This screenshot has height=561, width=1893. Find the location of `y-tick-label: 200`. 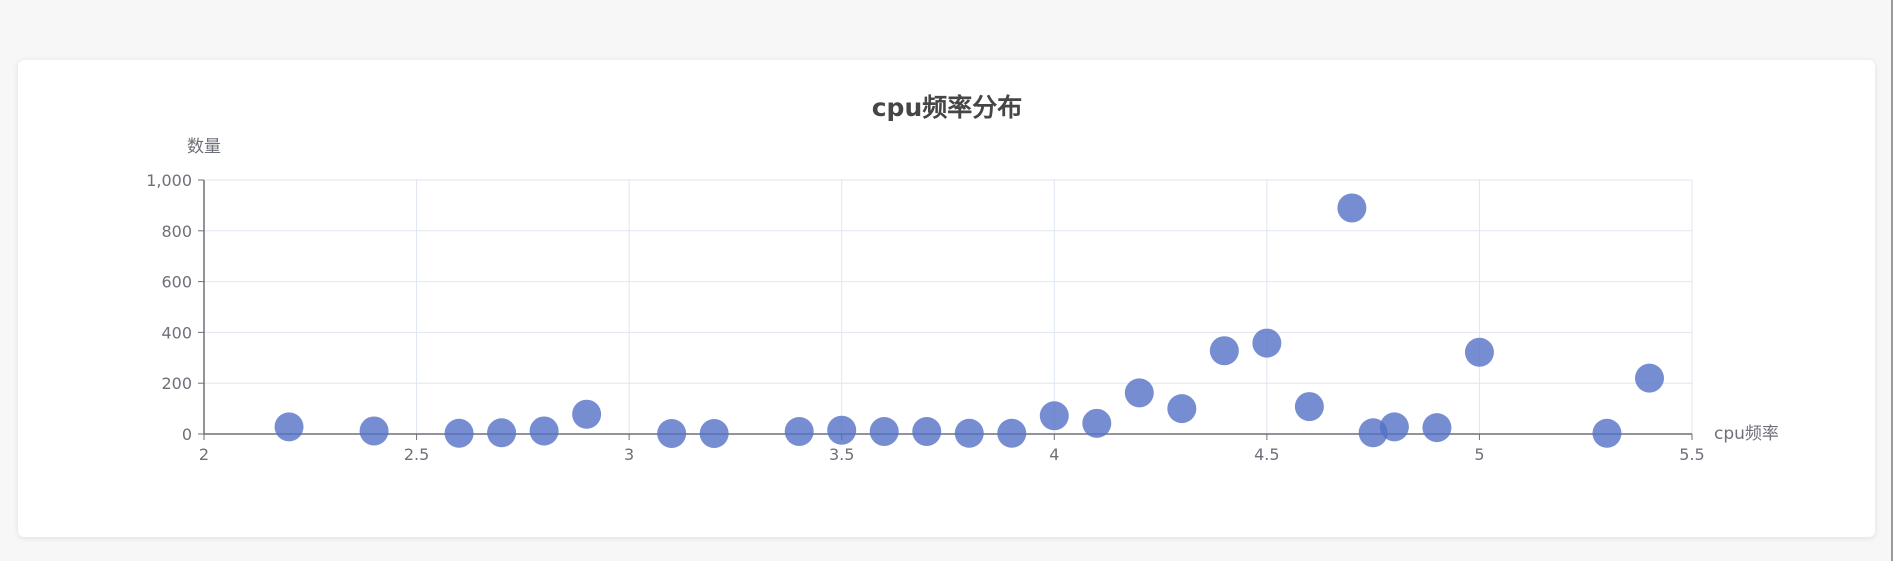

y-tick-label: 200 is located at coordinates (176, 383).